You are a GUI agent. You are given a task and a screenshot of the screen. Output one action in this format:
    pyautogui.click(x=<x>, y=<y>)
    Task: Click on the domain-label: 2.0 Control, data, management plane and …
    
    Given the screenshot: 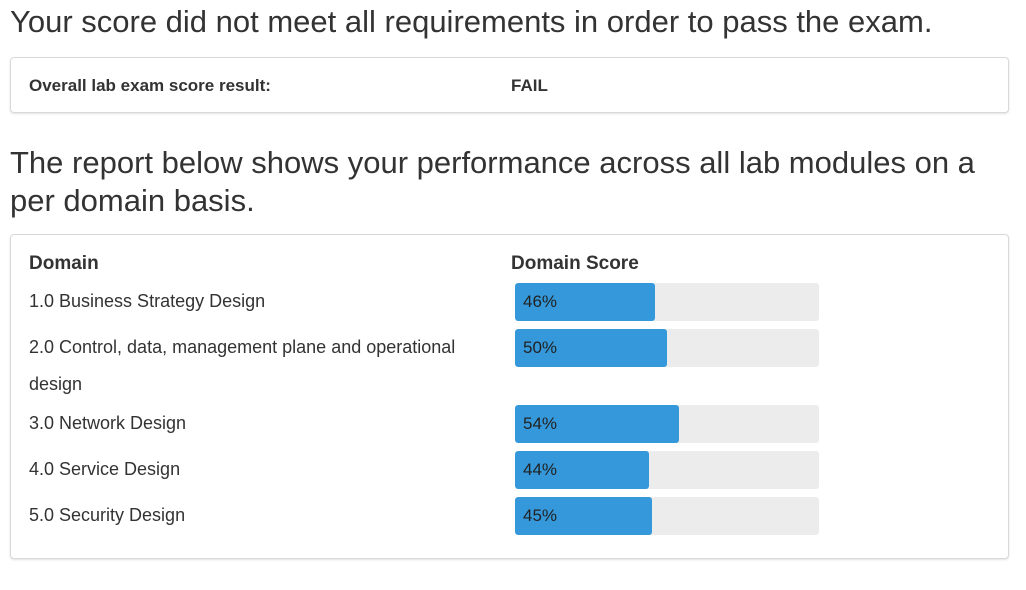 What is the action you would take?
    pyautogui.click(x=242, y=365)
    